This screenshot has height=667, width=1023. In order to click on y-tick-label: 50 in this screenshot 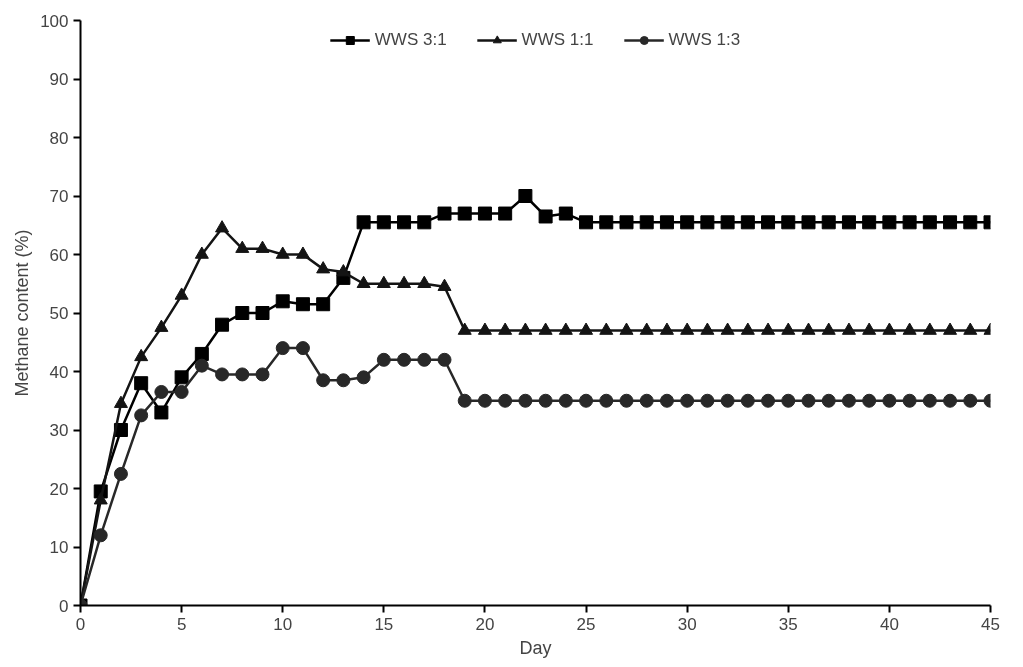, I will do `click(59, 313)`.